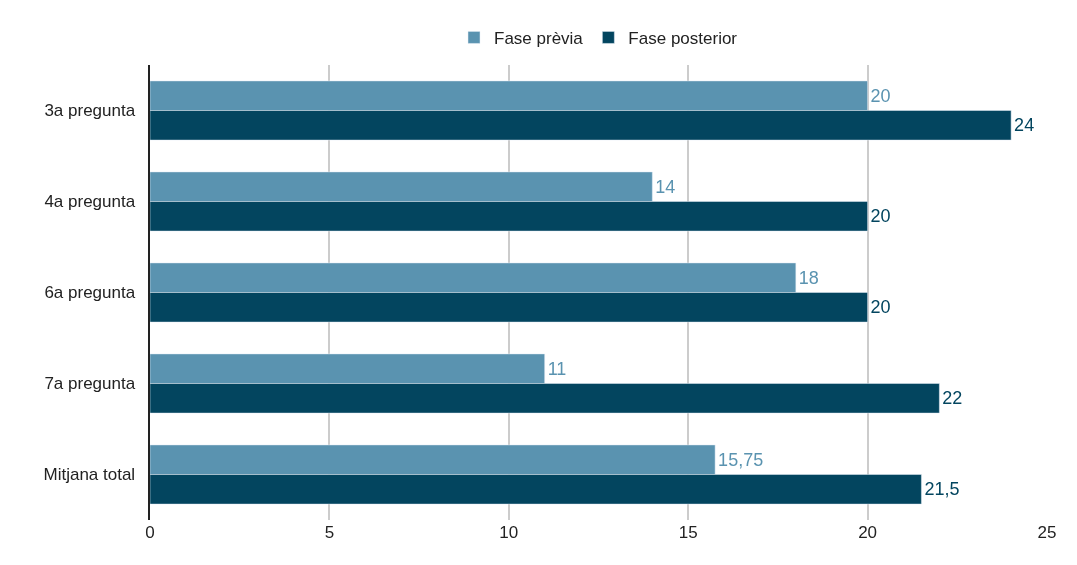 The image size is (1077, 565). What do you see at coordinates (329, 532) in the screenshot?
I see `x-tick-label: 5` at bounding box center [329, 532].